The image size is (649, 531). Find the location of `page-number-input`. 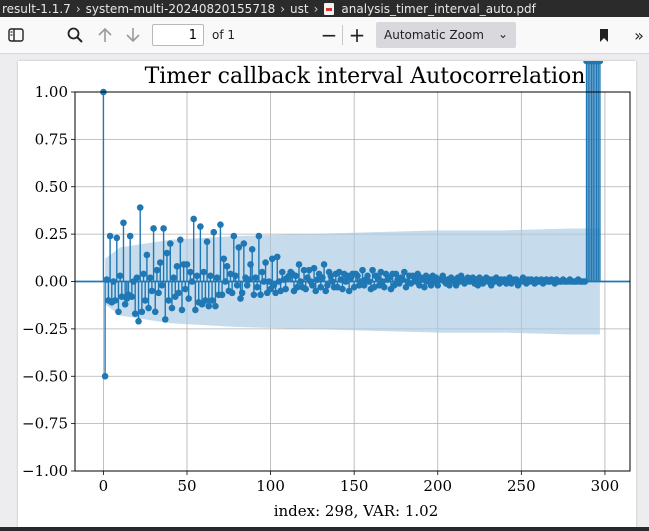

page-number-input is located at coordinates (178, 35).